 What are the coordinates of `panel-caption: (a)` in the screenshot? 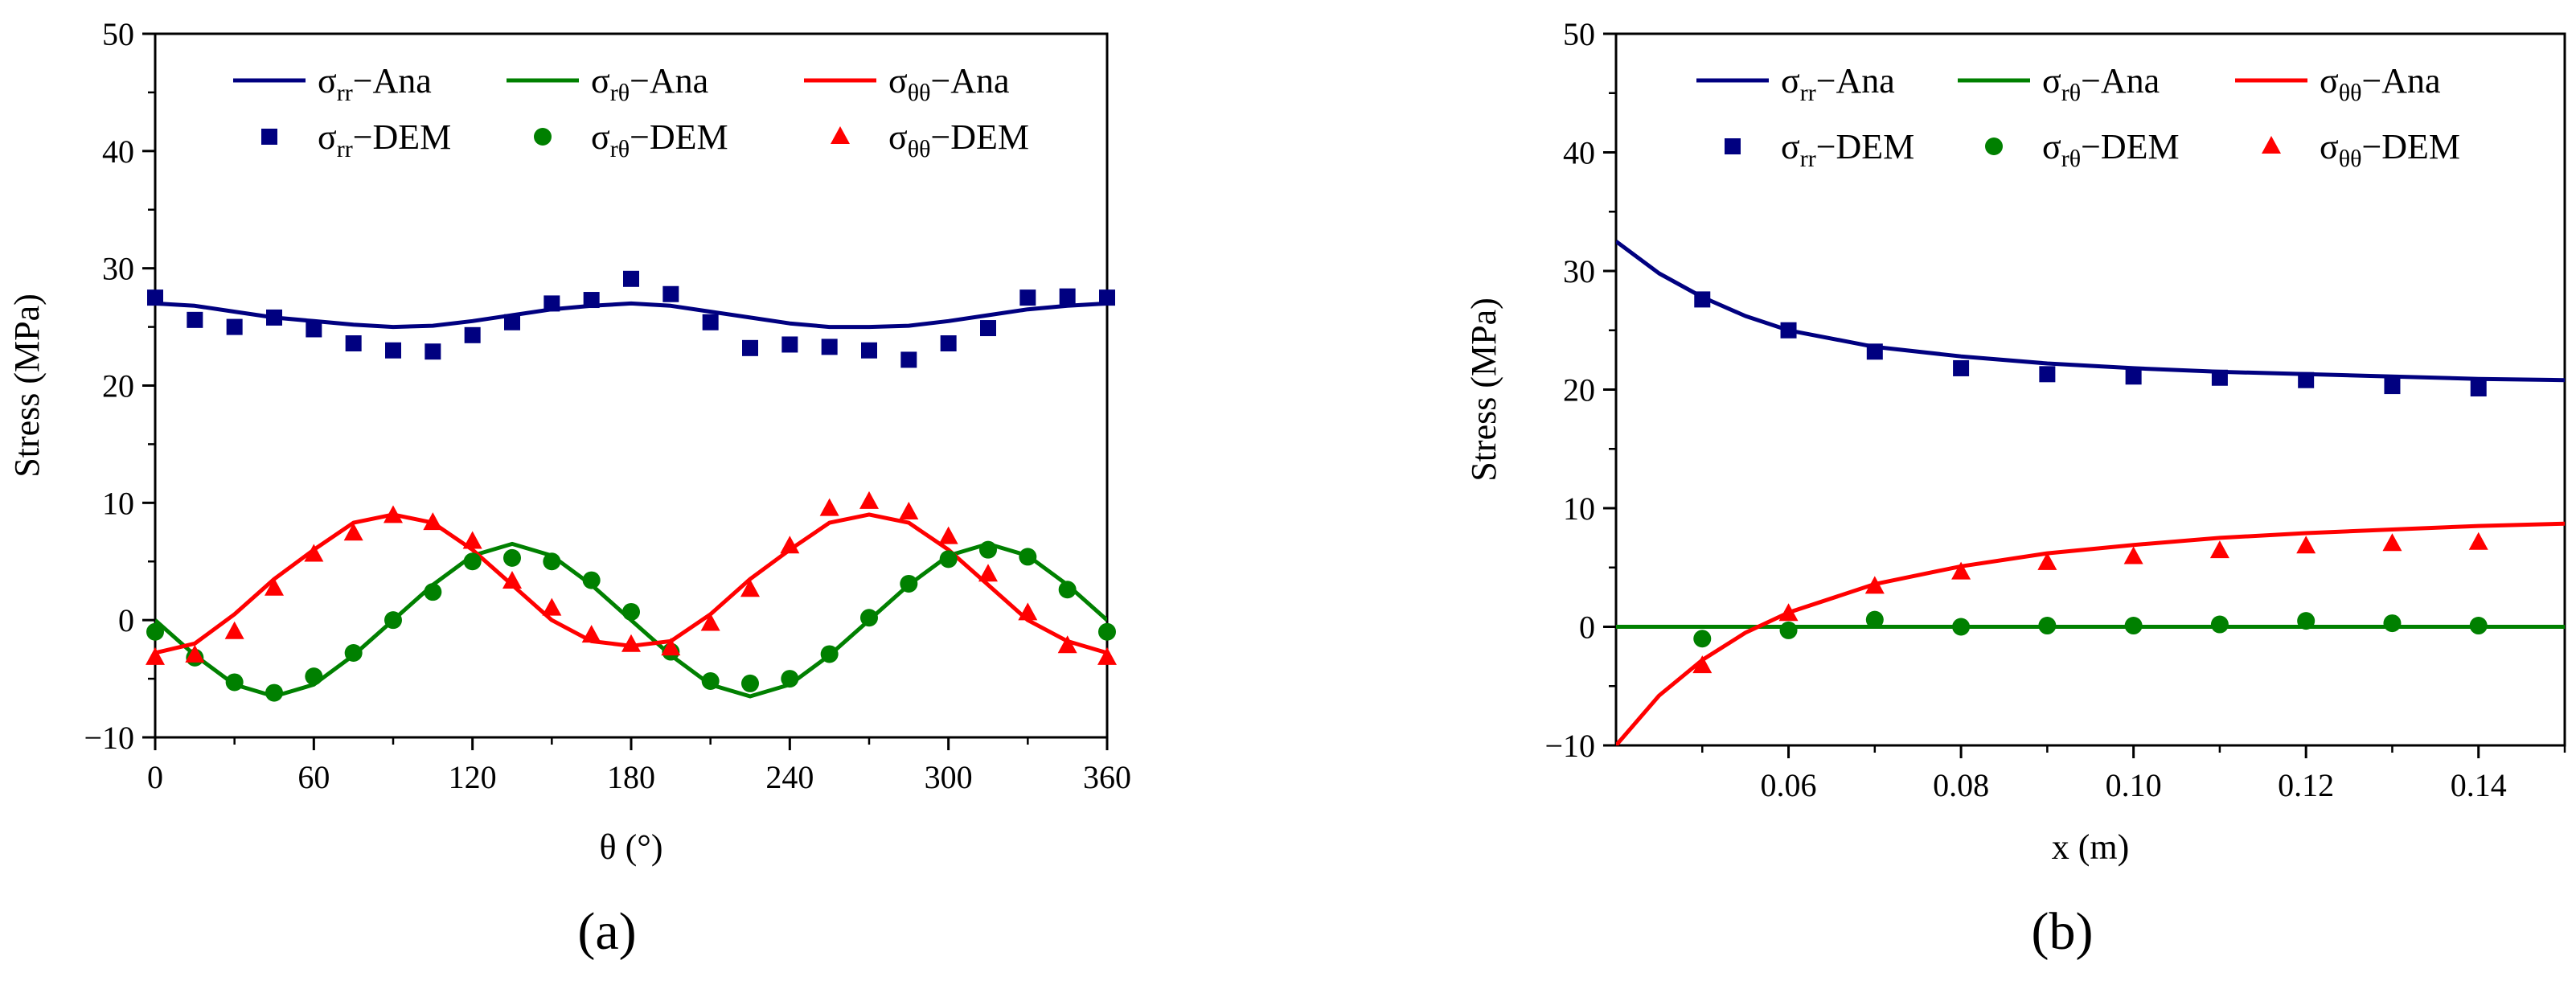 It's located at (606, 931).